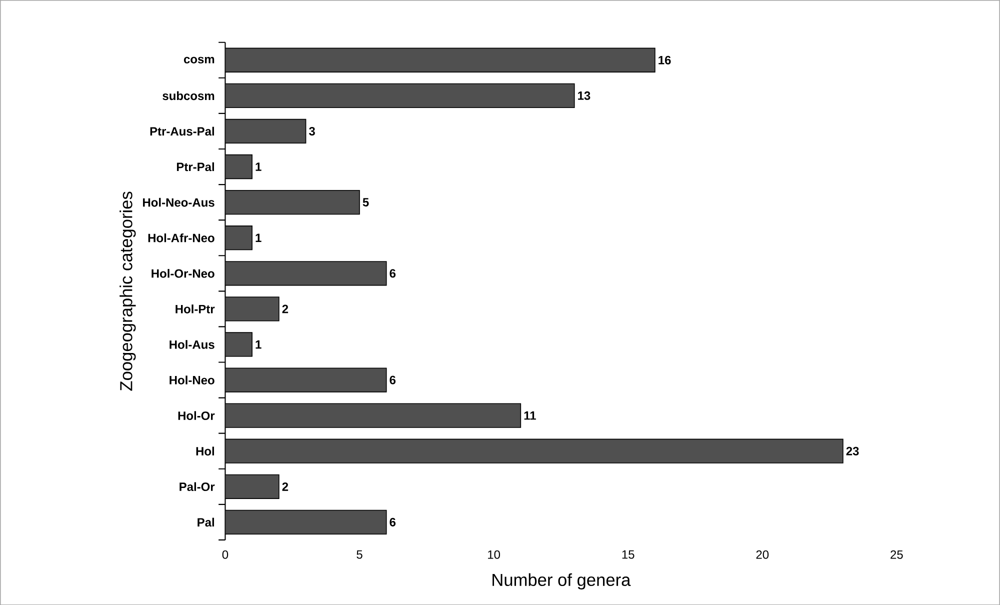  What do you see at coordinates (197, 486) in the screenshot?
I see `y-tick-label: Pal-Or` at bounding box center [197, 486].